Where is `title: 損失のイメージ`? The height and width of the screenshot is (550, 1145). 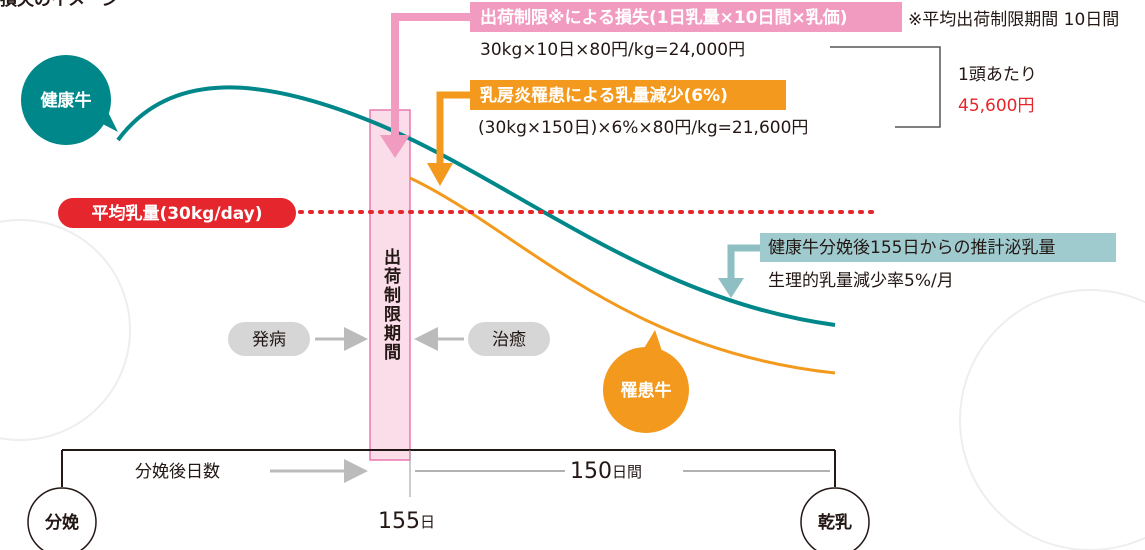 title: 損失のイメージ is located at coordinates (59, 5).